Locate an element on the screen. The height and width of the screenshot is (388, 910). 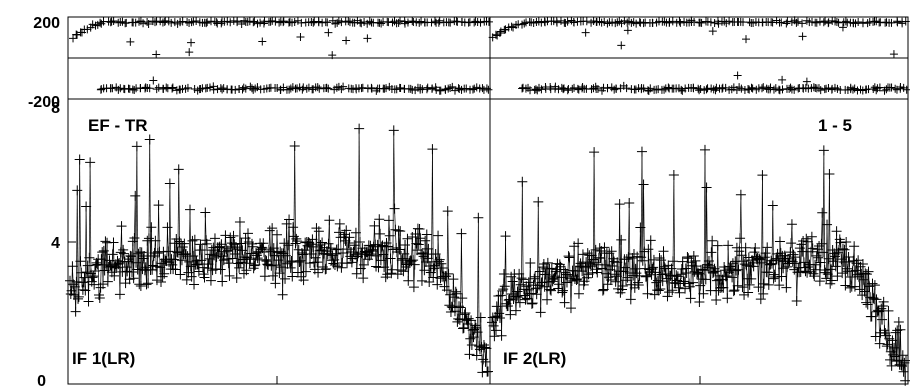
amplitude-ytick-8: 8 is located at coordinates (55, 108).